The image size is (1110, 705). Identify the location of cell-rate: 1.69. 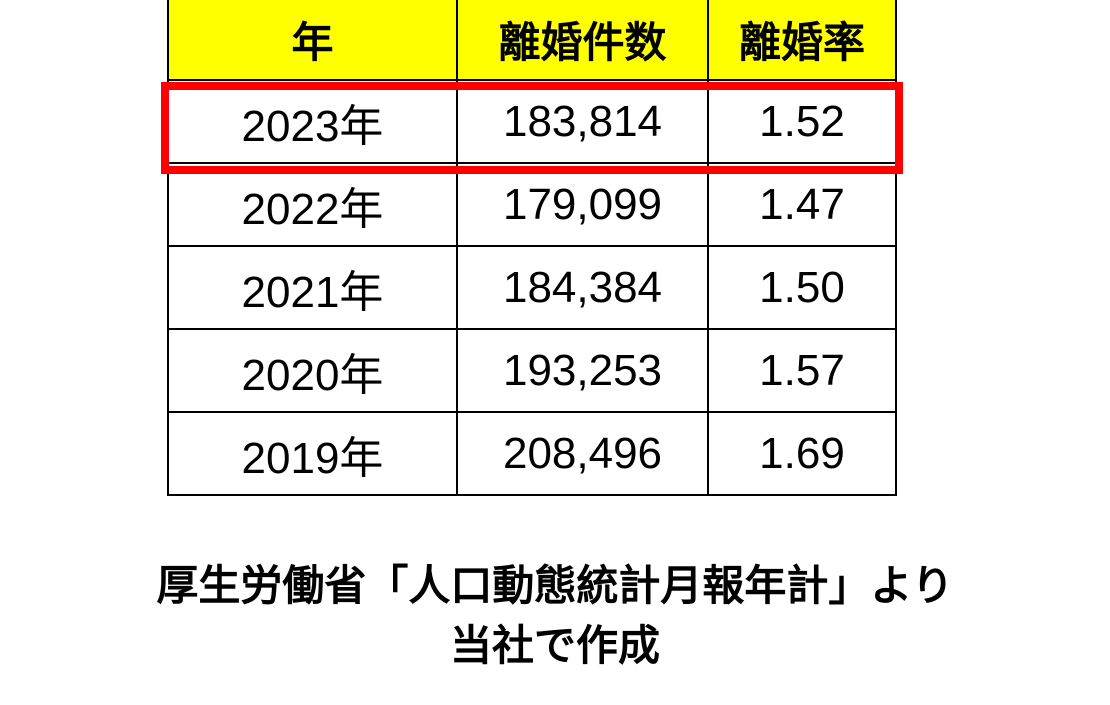
(802, 453).